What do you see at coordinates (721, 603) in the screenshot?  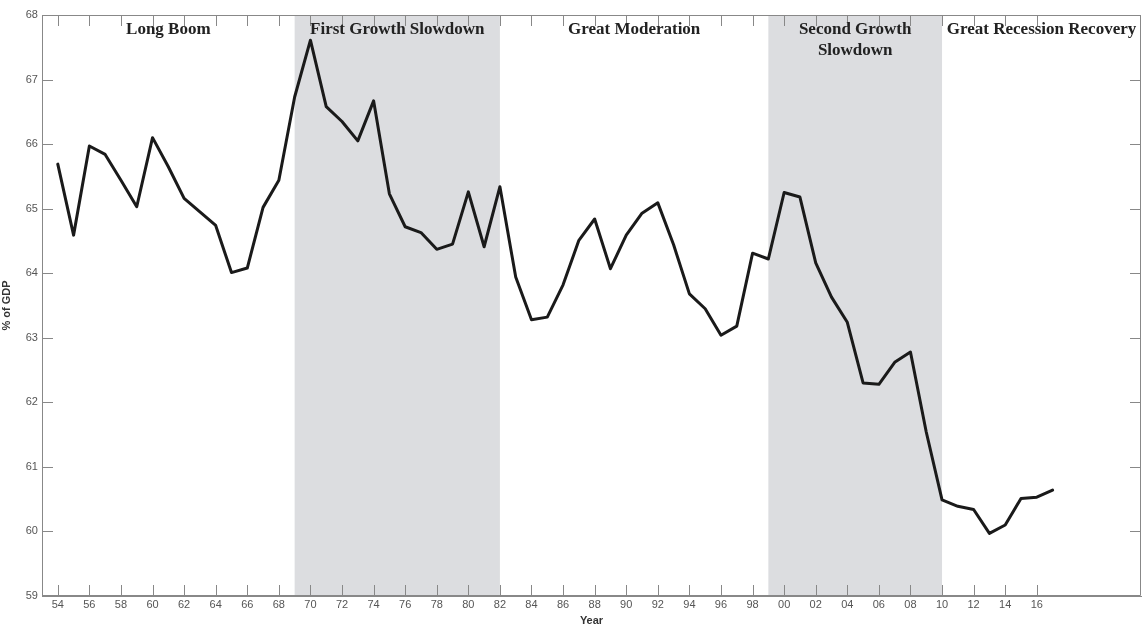 I see `x-tick-label: 96` at bounding box center [721, 603].